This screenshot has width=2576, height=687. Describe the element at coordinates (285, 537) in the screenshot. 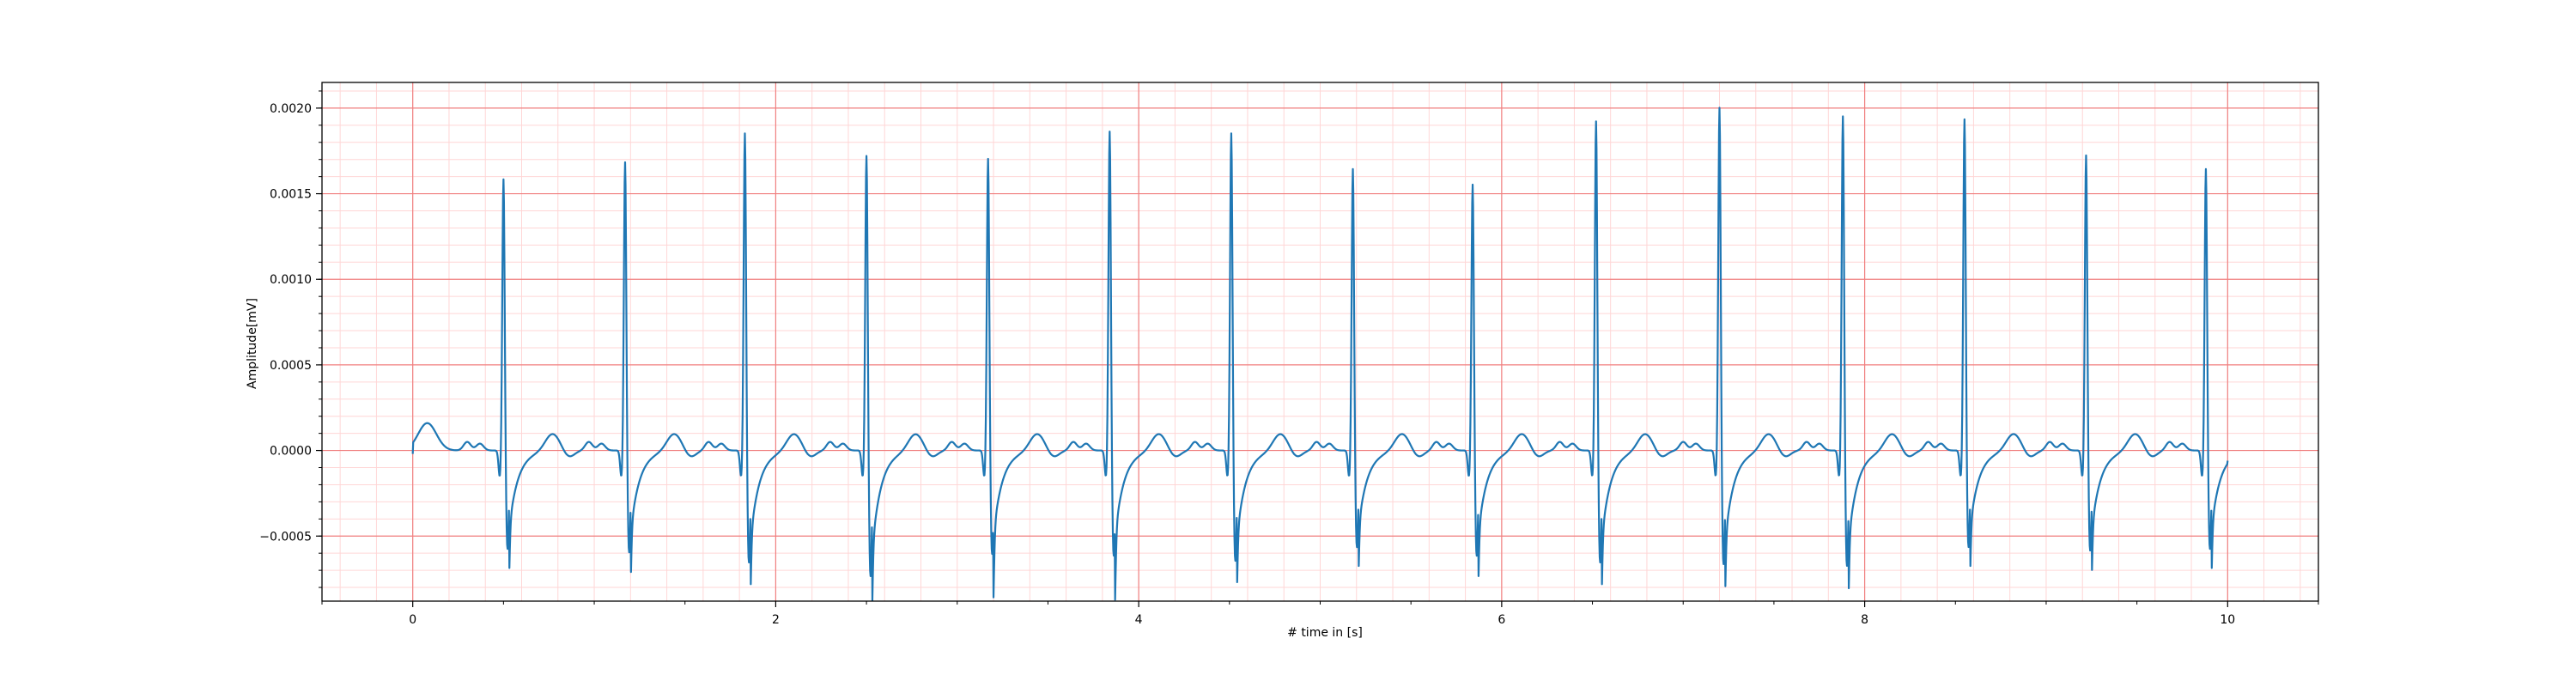

I see `y-tick-label: −0.0005` at that location.